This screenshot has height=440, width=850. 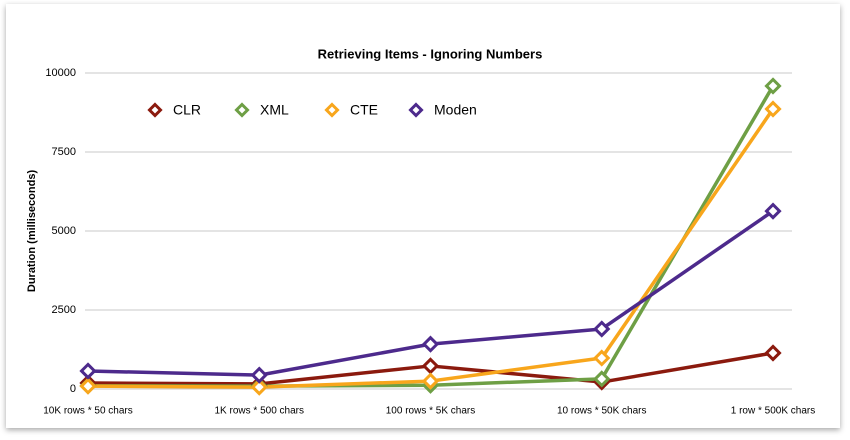 I want to click on x-tick-label: 1K rows * 500 chars, so click(x=260, y=411).